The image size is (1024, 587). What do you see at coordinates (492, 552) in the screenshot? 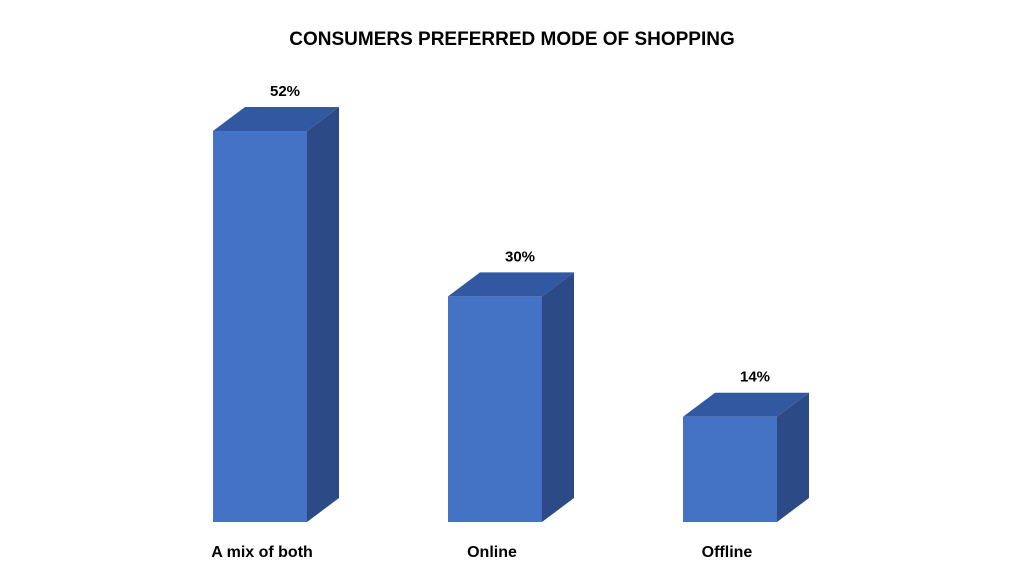
I see `x-tick-label: Online` at bounding box center [492, 552].